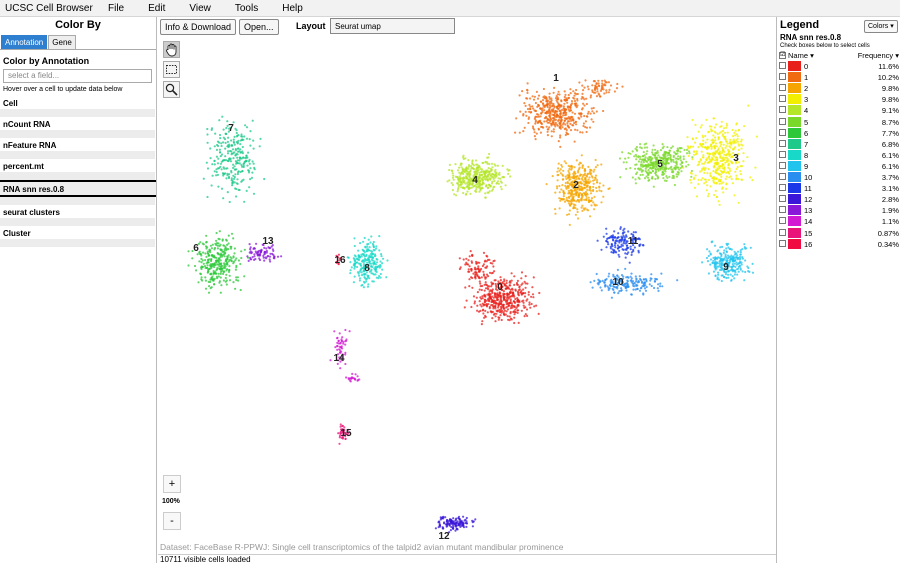  Describe the element at coordinates (292, 8) in the screenshot. I see `menu-help: Help` at that location.